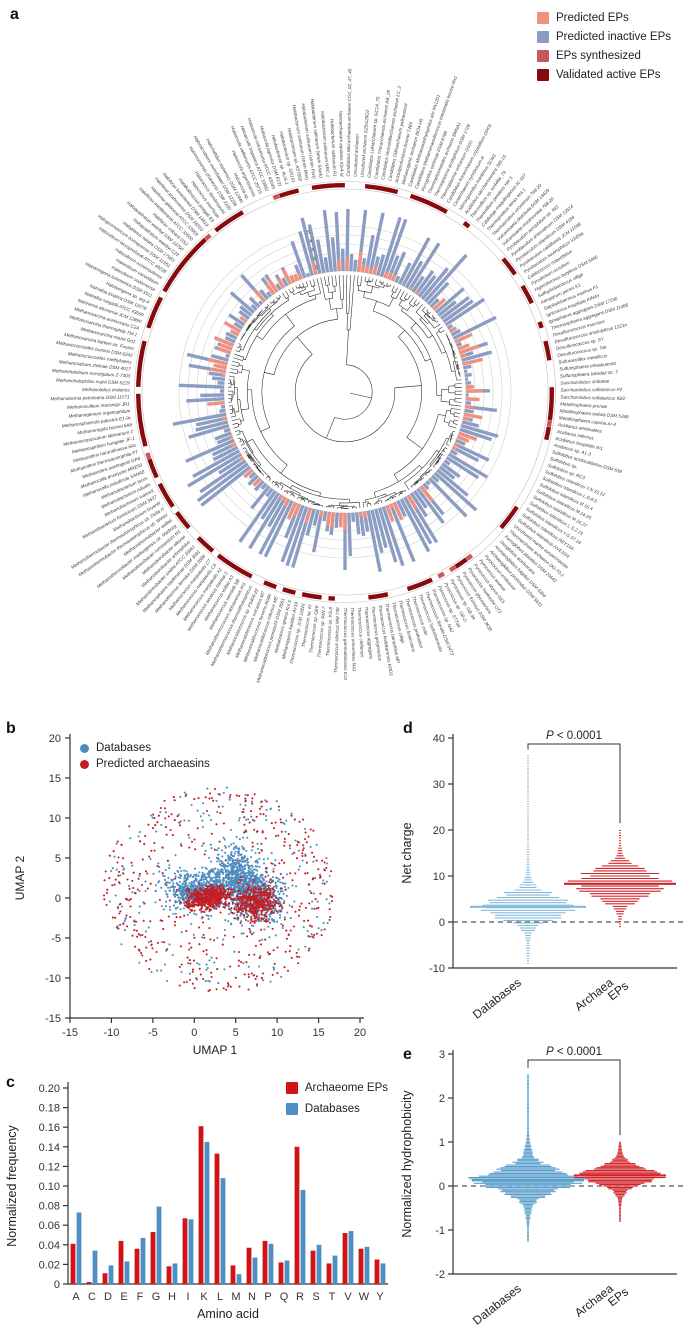 The image size is (685, 1336). I want to click on svg-text: 0.10, so click(49, 1187).